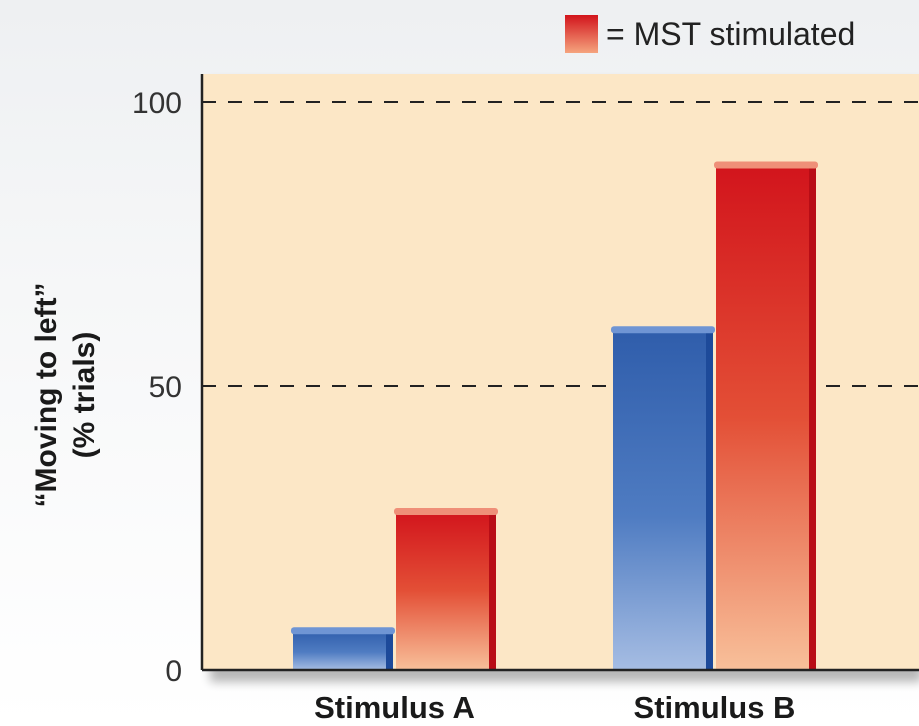  Describe the element at coordinates (84, 395) in the screenshot. I see `y-axis-label-line2: (% trials)` at that location.